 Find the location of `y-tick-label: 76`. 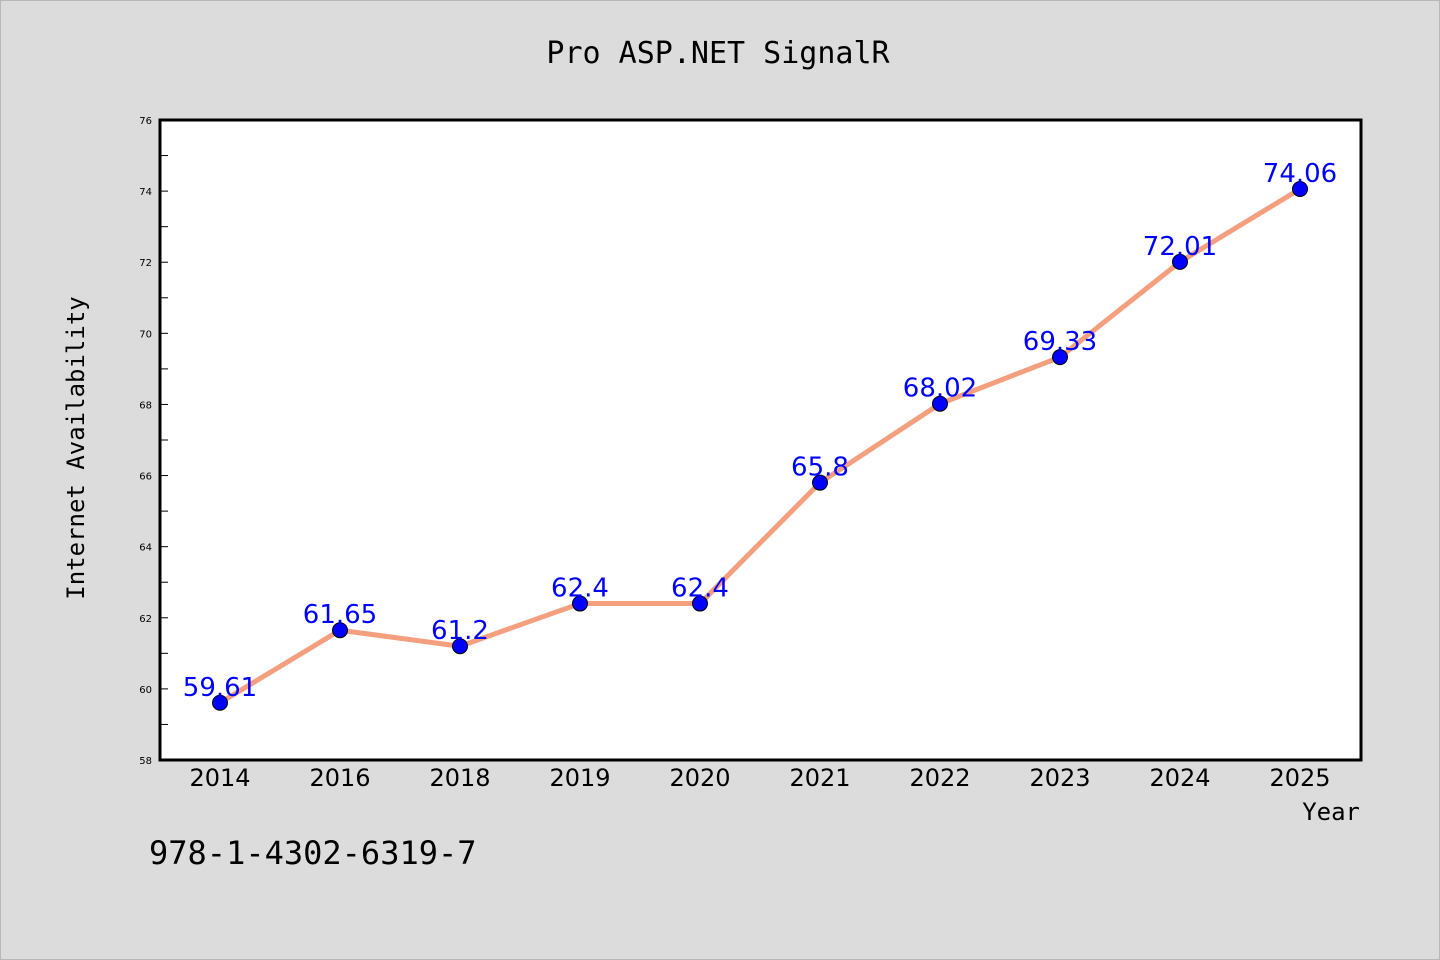

y-tick-label: 76 is located at coordinates (145, 121).